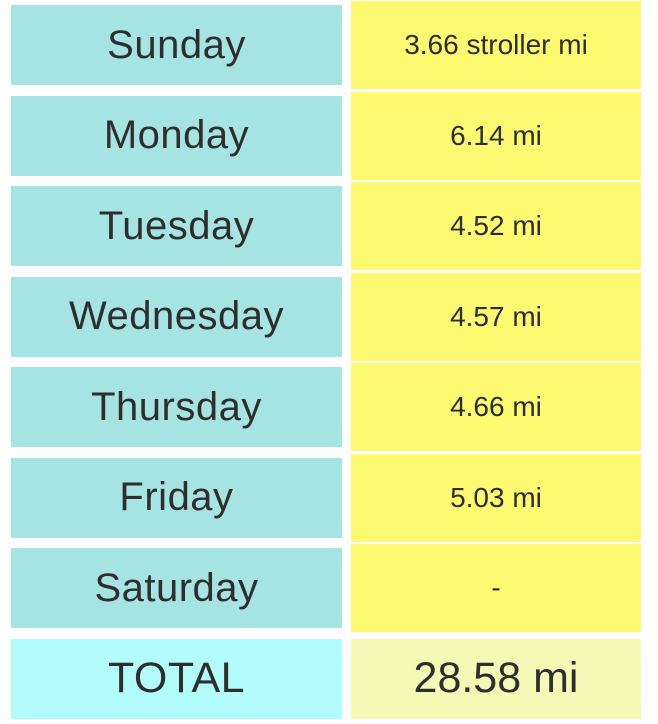 Image resolution: width=658 pixels, height=724 pixels. Describe the element at coordinates (176, 407) in the screenshot. I see `day-cell: Thursday` at that location.